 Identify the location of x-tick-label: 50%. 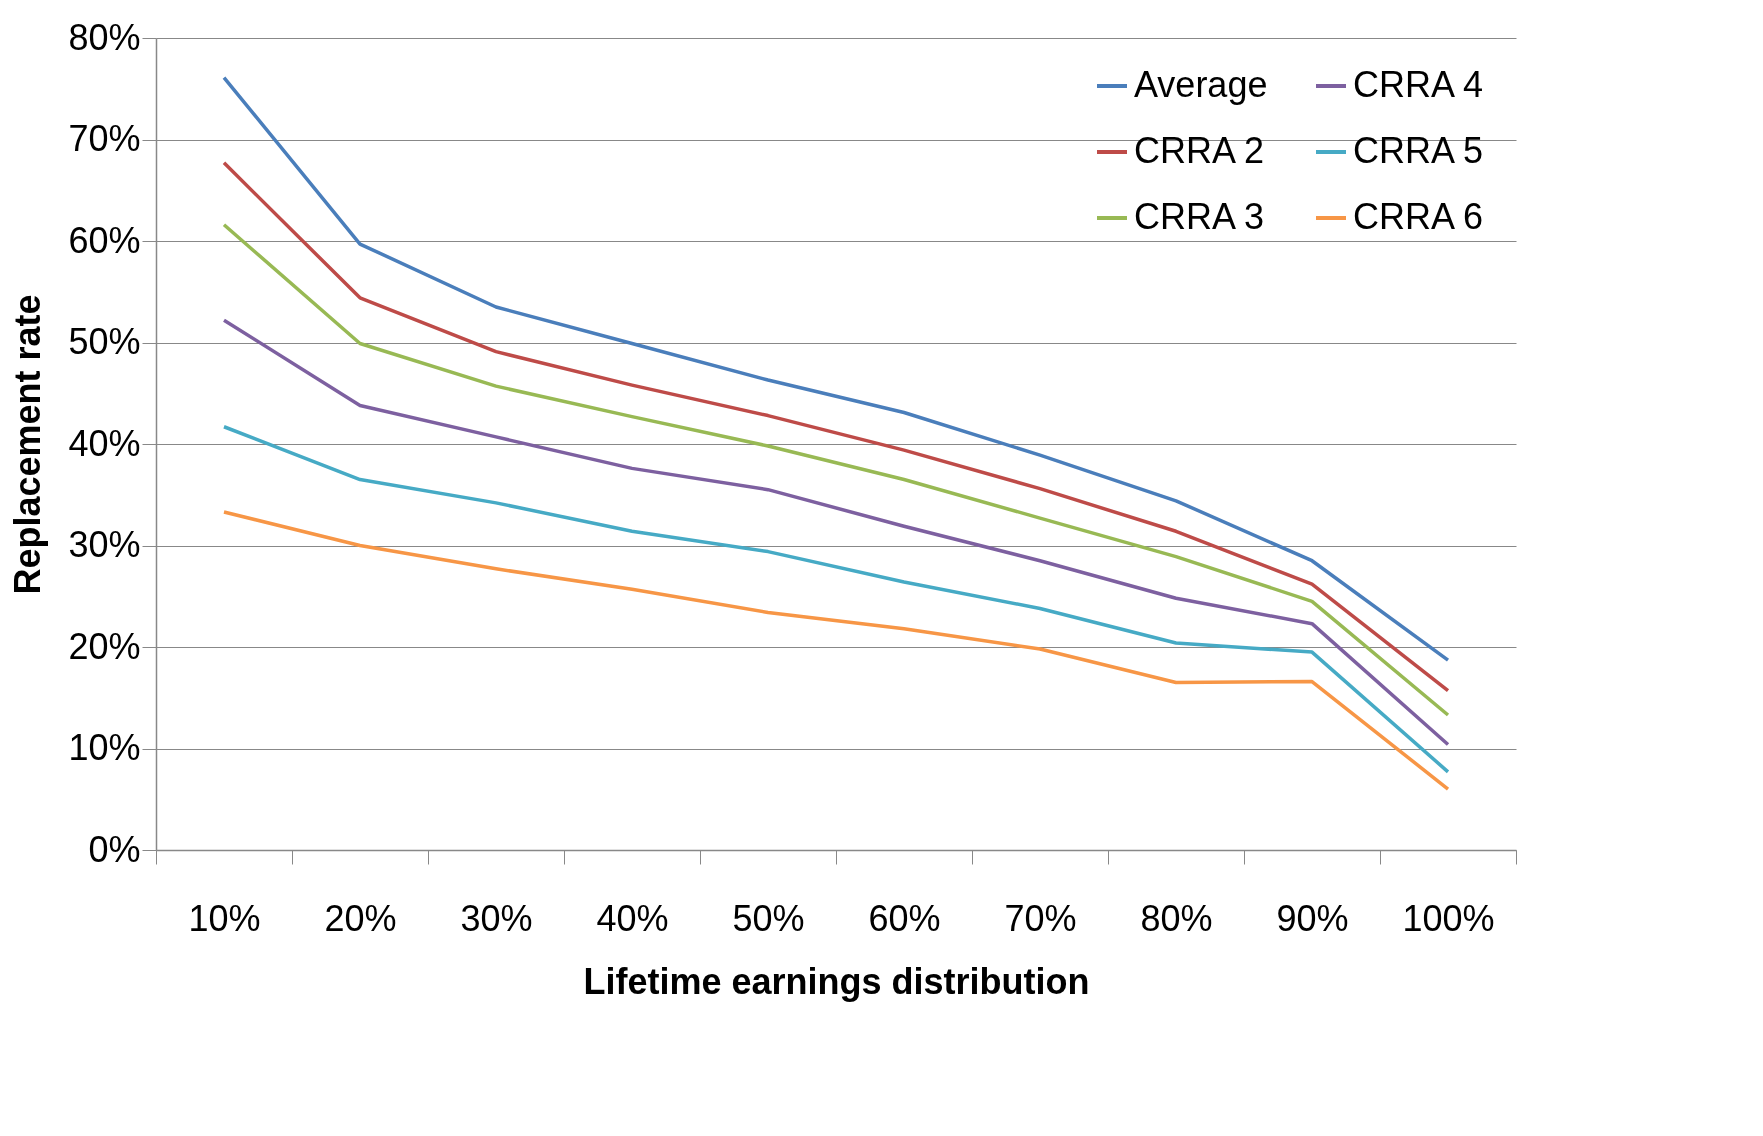
(768, 918).